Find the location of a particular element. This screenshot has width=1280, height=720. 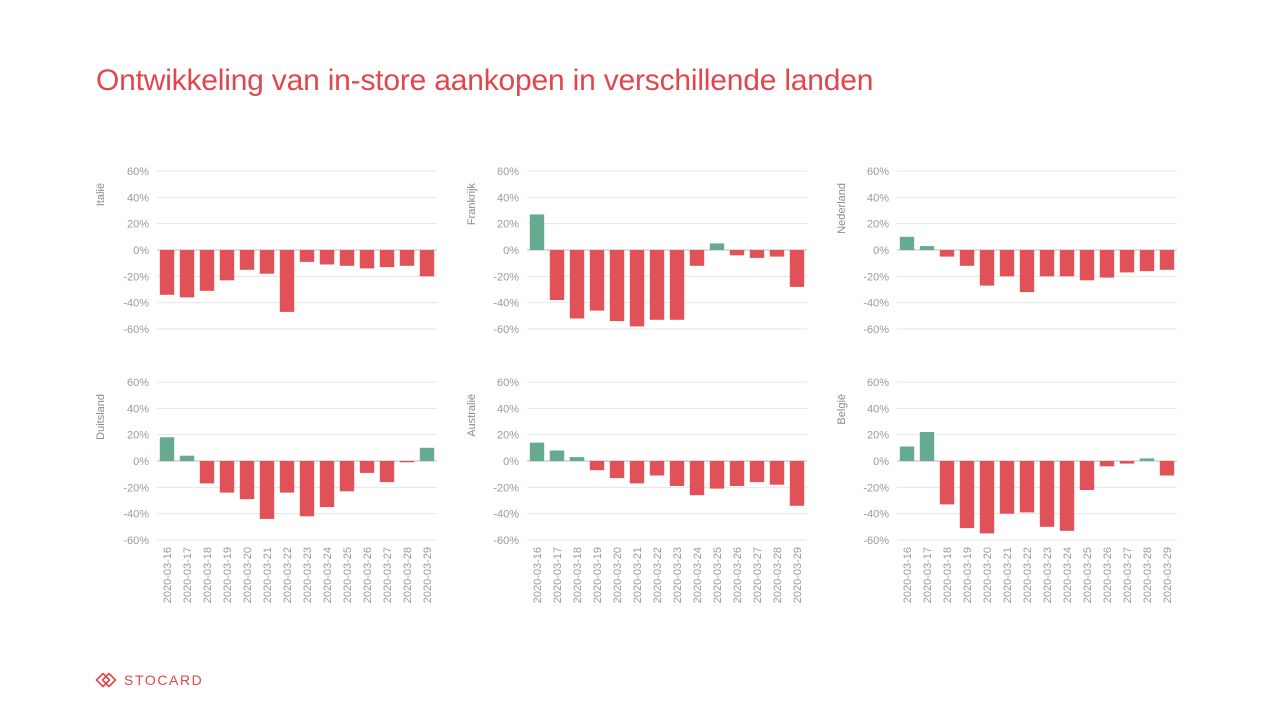

y-axis-label: België is located at coordinates (842, 409).